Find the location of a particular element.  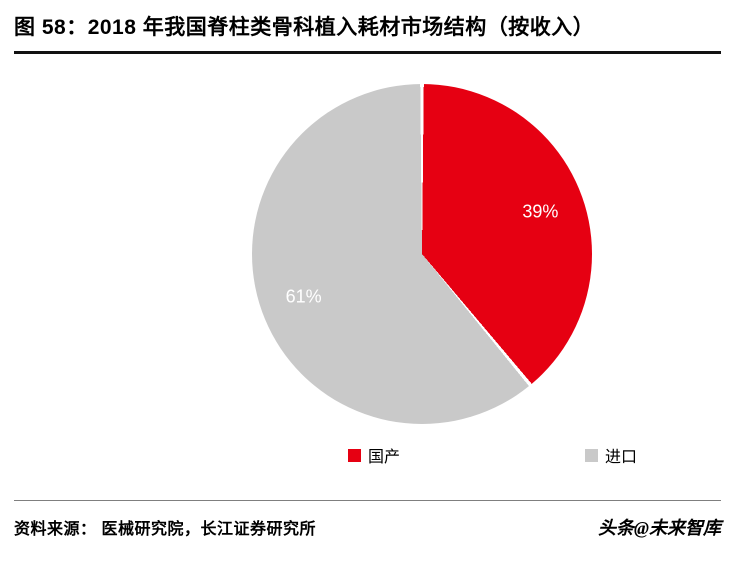

source-text: 资料来源： 医械研究院，长江证券研究所 is located at coordinates (165, 530).